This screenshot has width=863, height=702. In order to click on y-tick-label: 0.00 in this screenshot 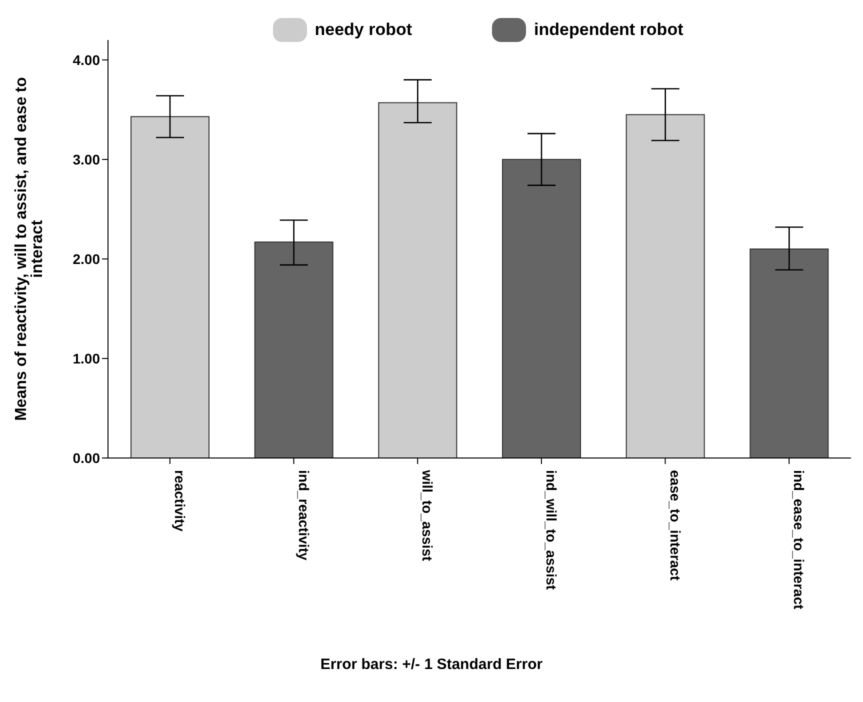, I will do `click(86, 458)`.